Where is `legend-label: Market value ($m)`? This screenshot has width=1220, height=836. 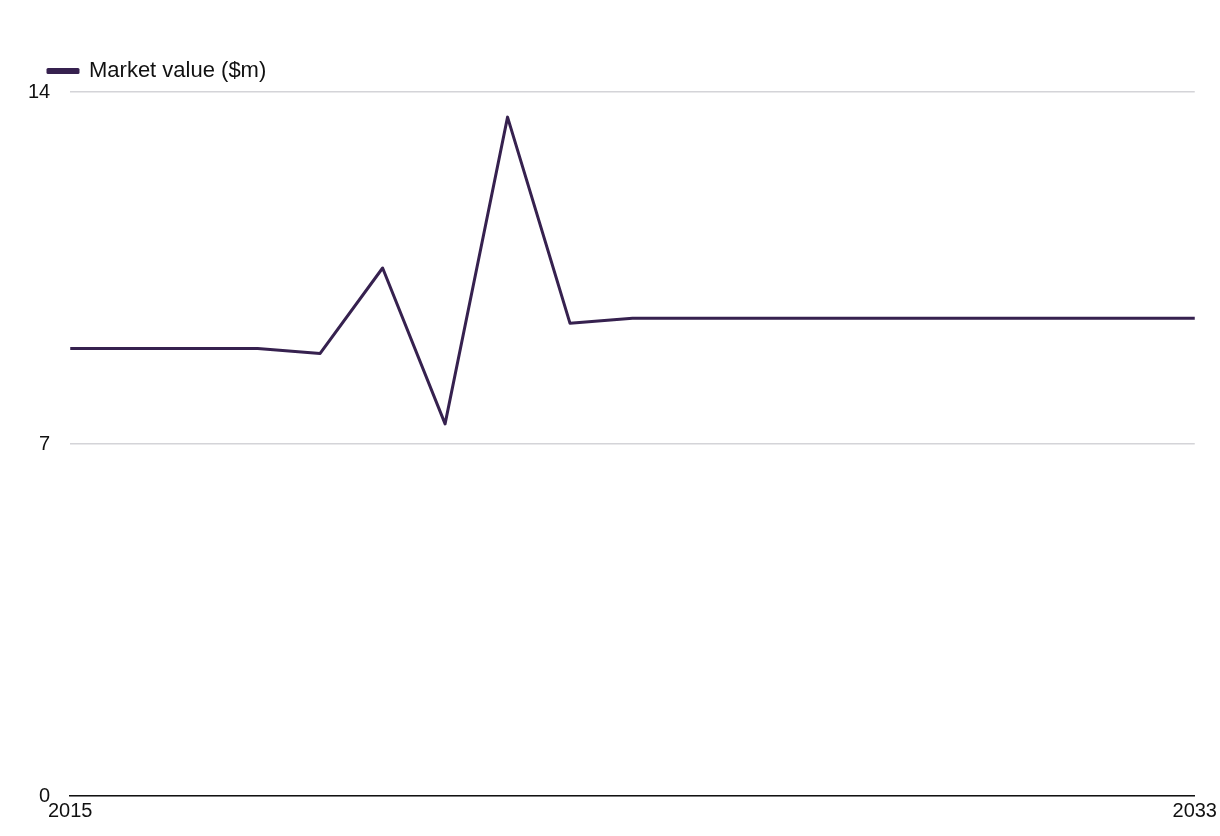 legend-label: Market value ($m) is located at coordinates (178, 70).